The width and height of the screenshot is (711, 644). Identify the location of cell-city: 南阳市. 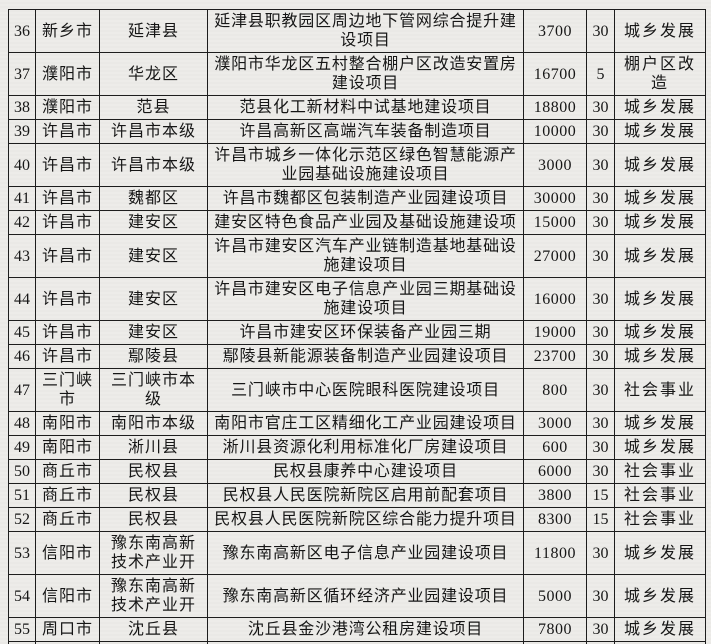
(67, 447).